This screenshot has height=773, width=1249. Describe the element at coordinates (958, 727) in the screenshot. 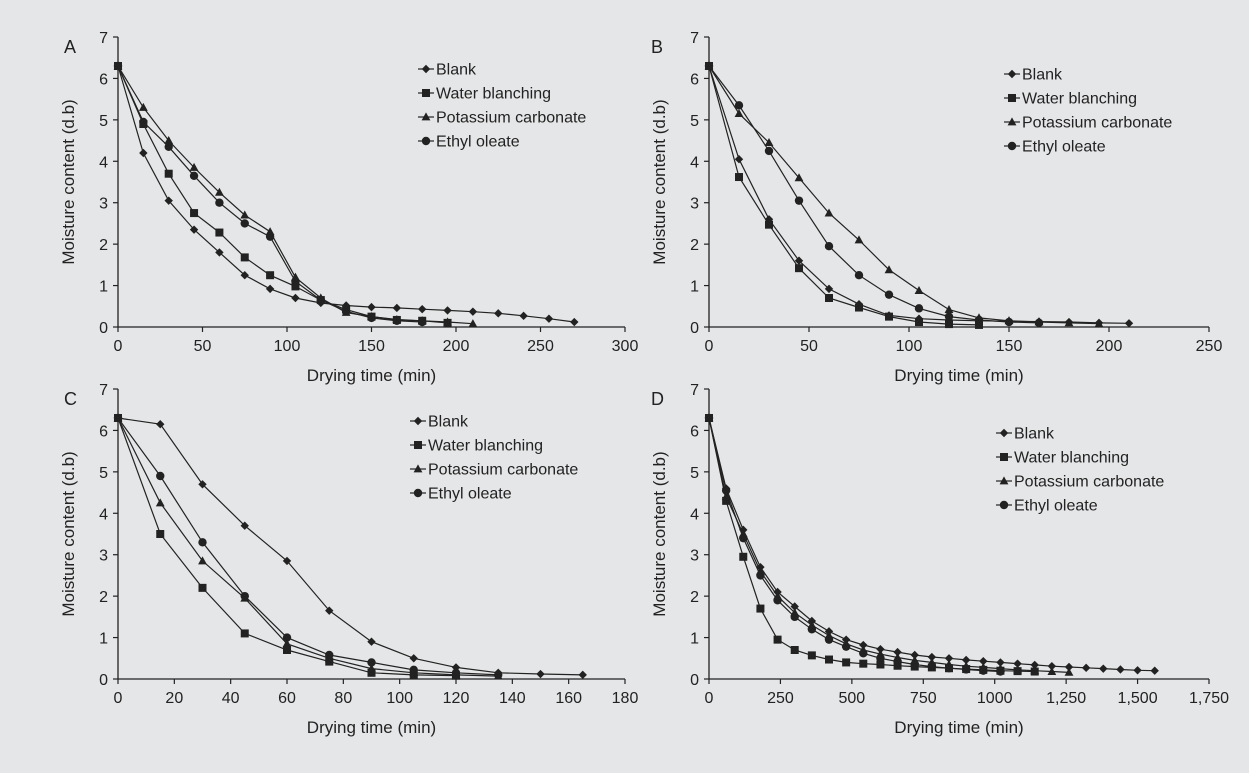

I see `x-axis-label: Drying time (min)` at that location.